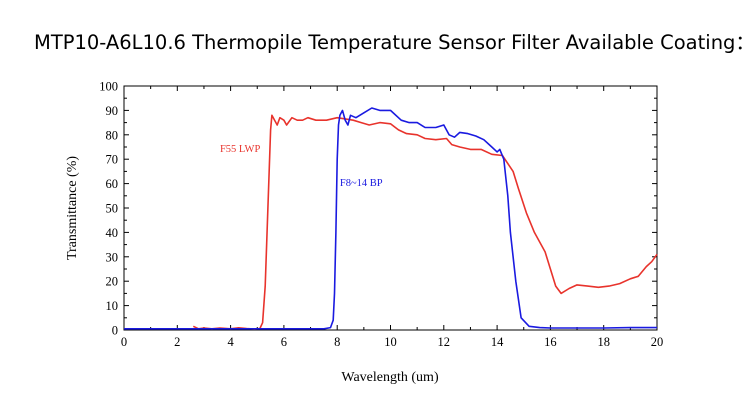 The height and width of the screenshot is (400, 750). Describe the element at coordinates (112, 135) in the screenshot. I see `y-tick-label: 80` at that location.